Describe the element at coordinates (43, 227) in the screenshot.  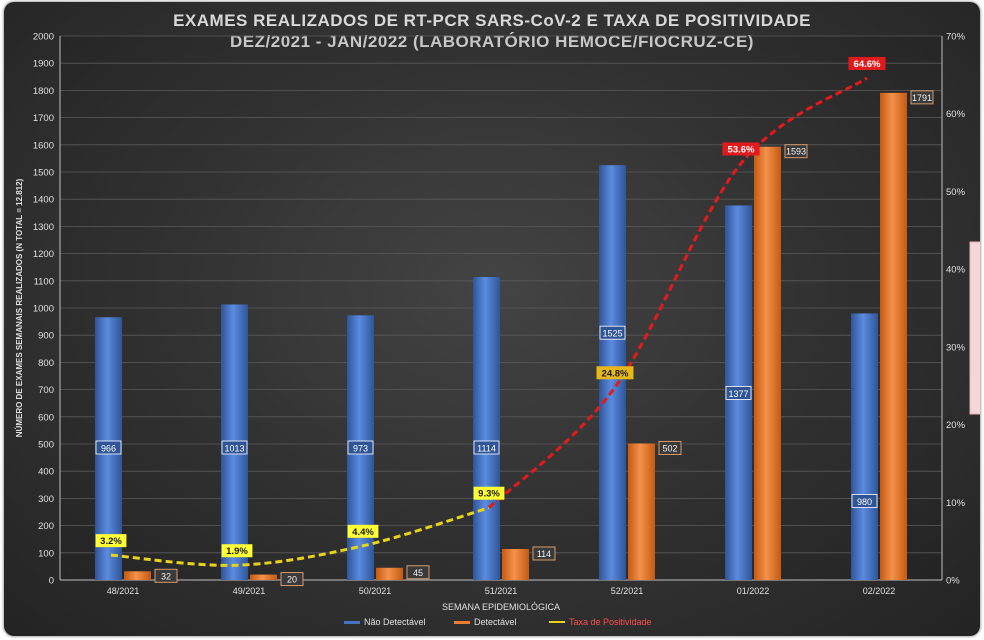
I see `y-tick-label: 1300` at that location.